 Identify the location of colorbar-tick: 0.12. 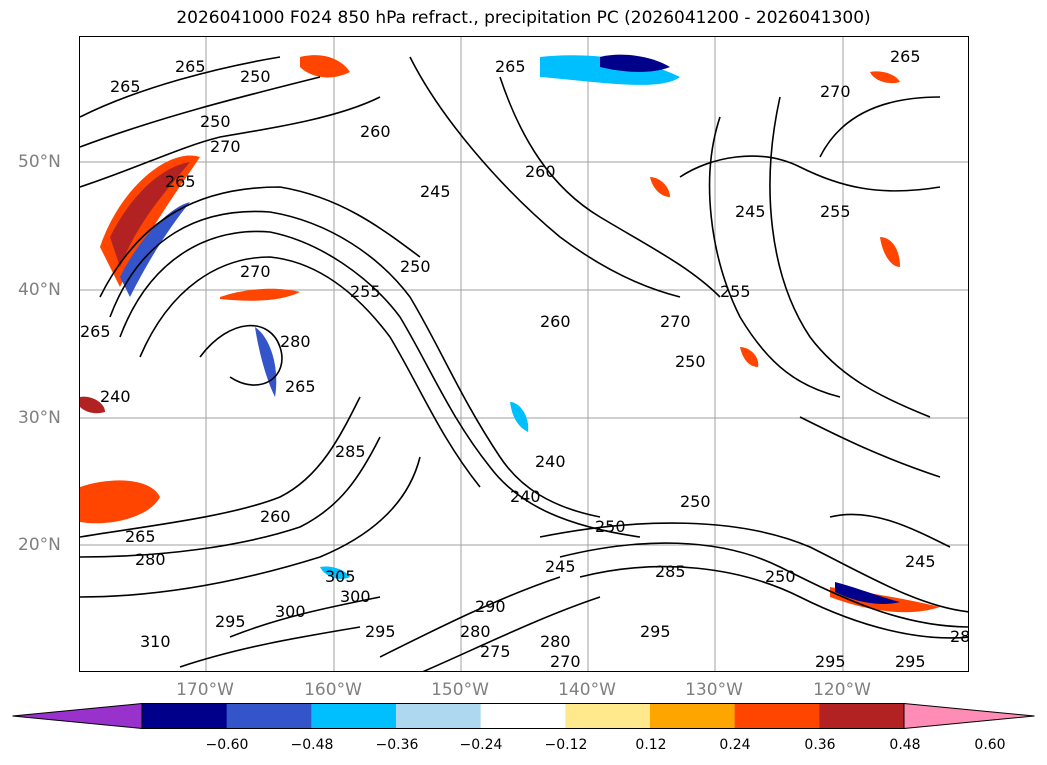
(651, 745).